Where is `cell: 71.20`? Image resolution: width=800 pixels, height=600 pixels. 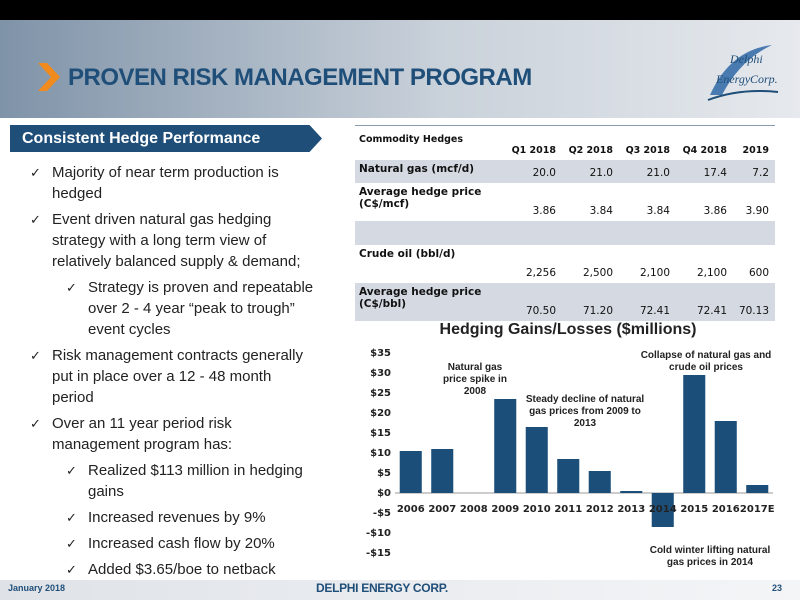
cell: 71.20 is located at coordinates (597, 310).